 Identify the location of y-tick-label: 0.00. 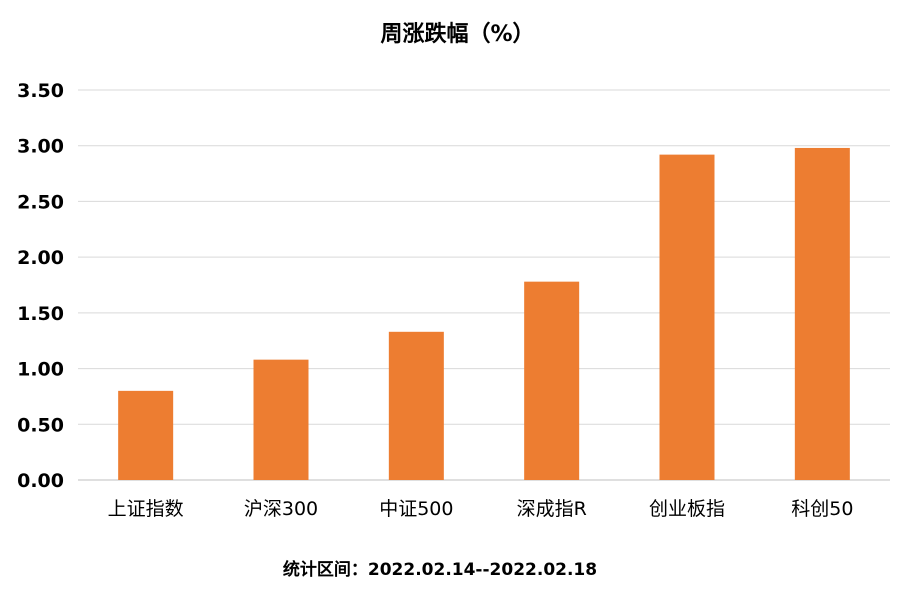
(40, 481).